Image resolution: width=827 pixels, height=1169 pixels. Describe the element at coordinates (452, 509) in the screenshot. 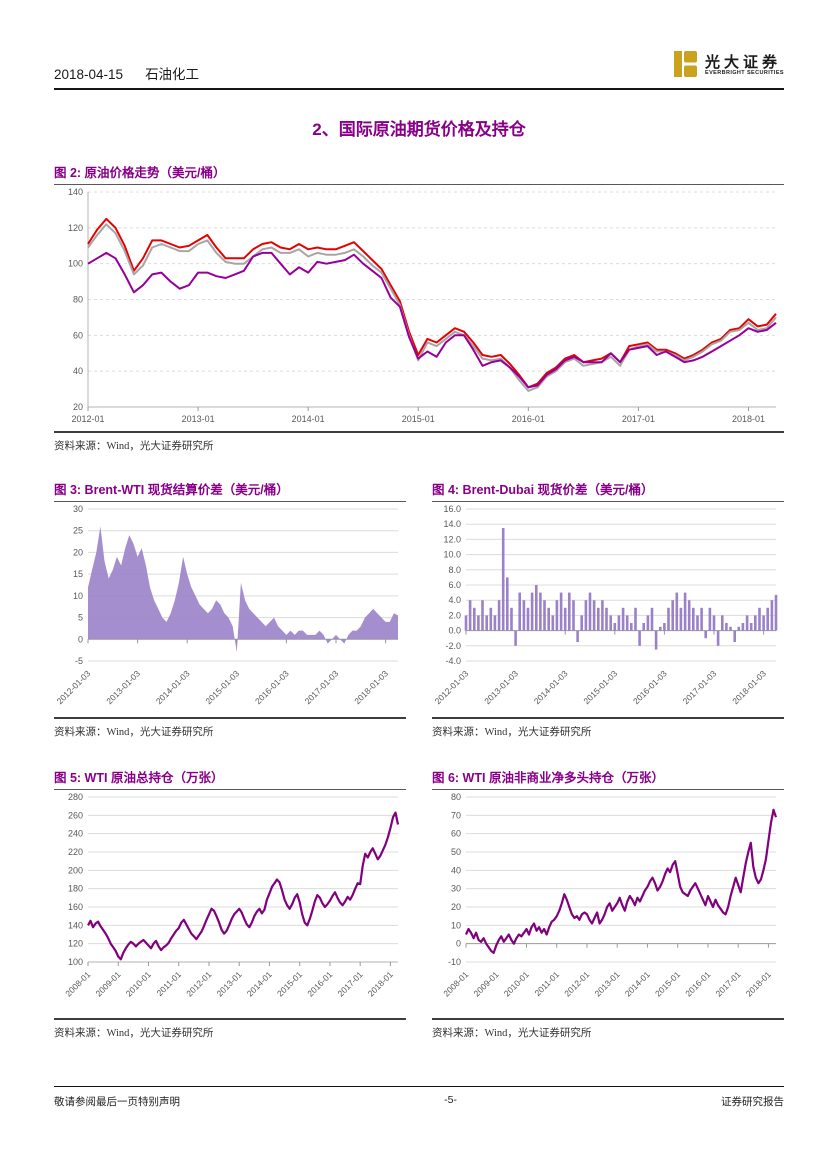

I see `svg-text: 16.0` at that location.